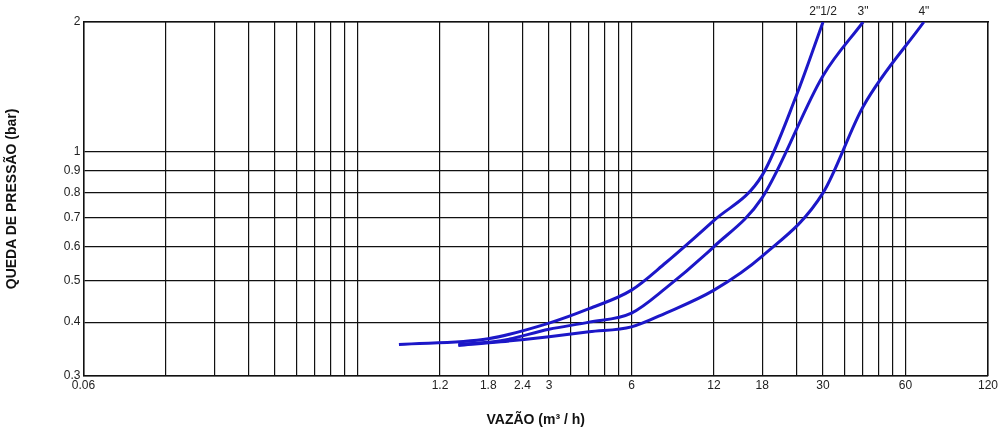 This screenshot has width=1002, height=433. Describe the element at coordinates (440, 385) in the screenshot. I see `x-tick-label: 1.2` at that location.